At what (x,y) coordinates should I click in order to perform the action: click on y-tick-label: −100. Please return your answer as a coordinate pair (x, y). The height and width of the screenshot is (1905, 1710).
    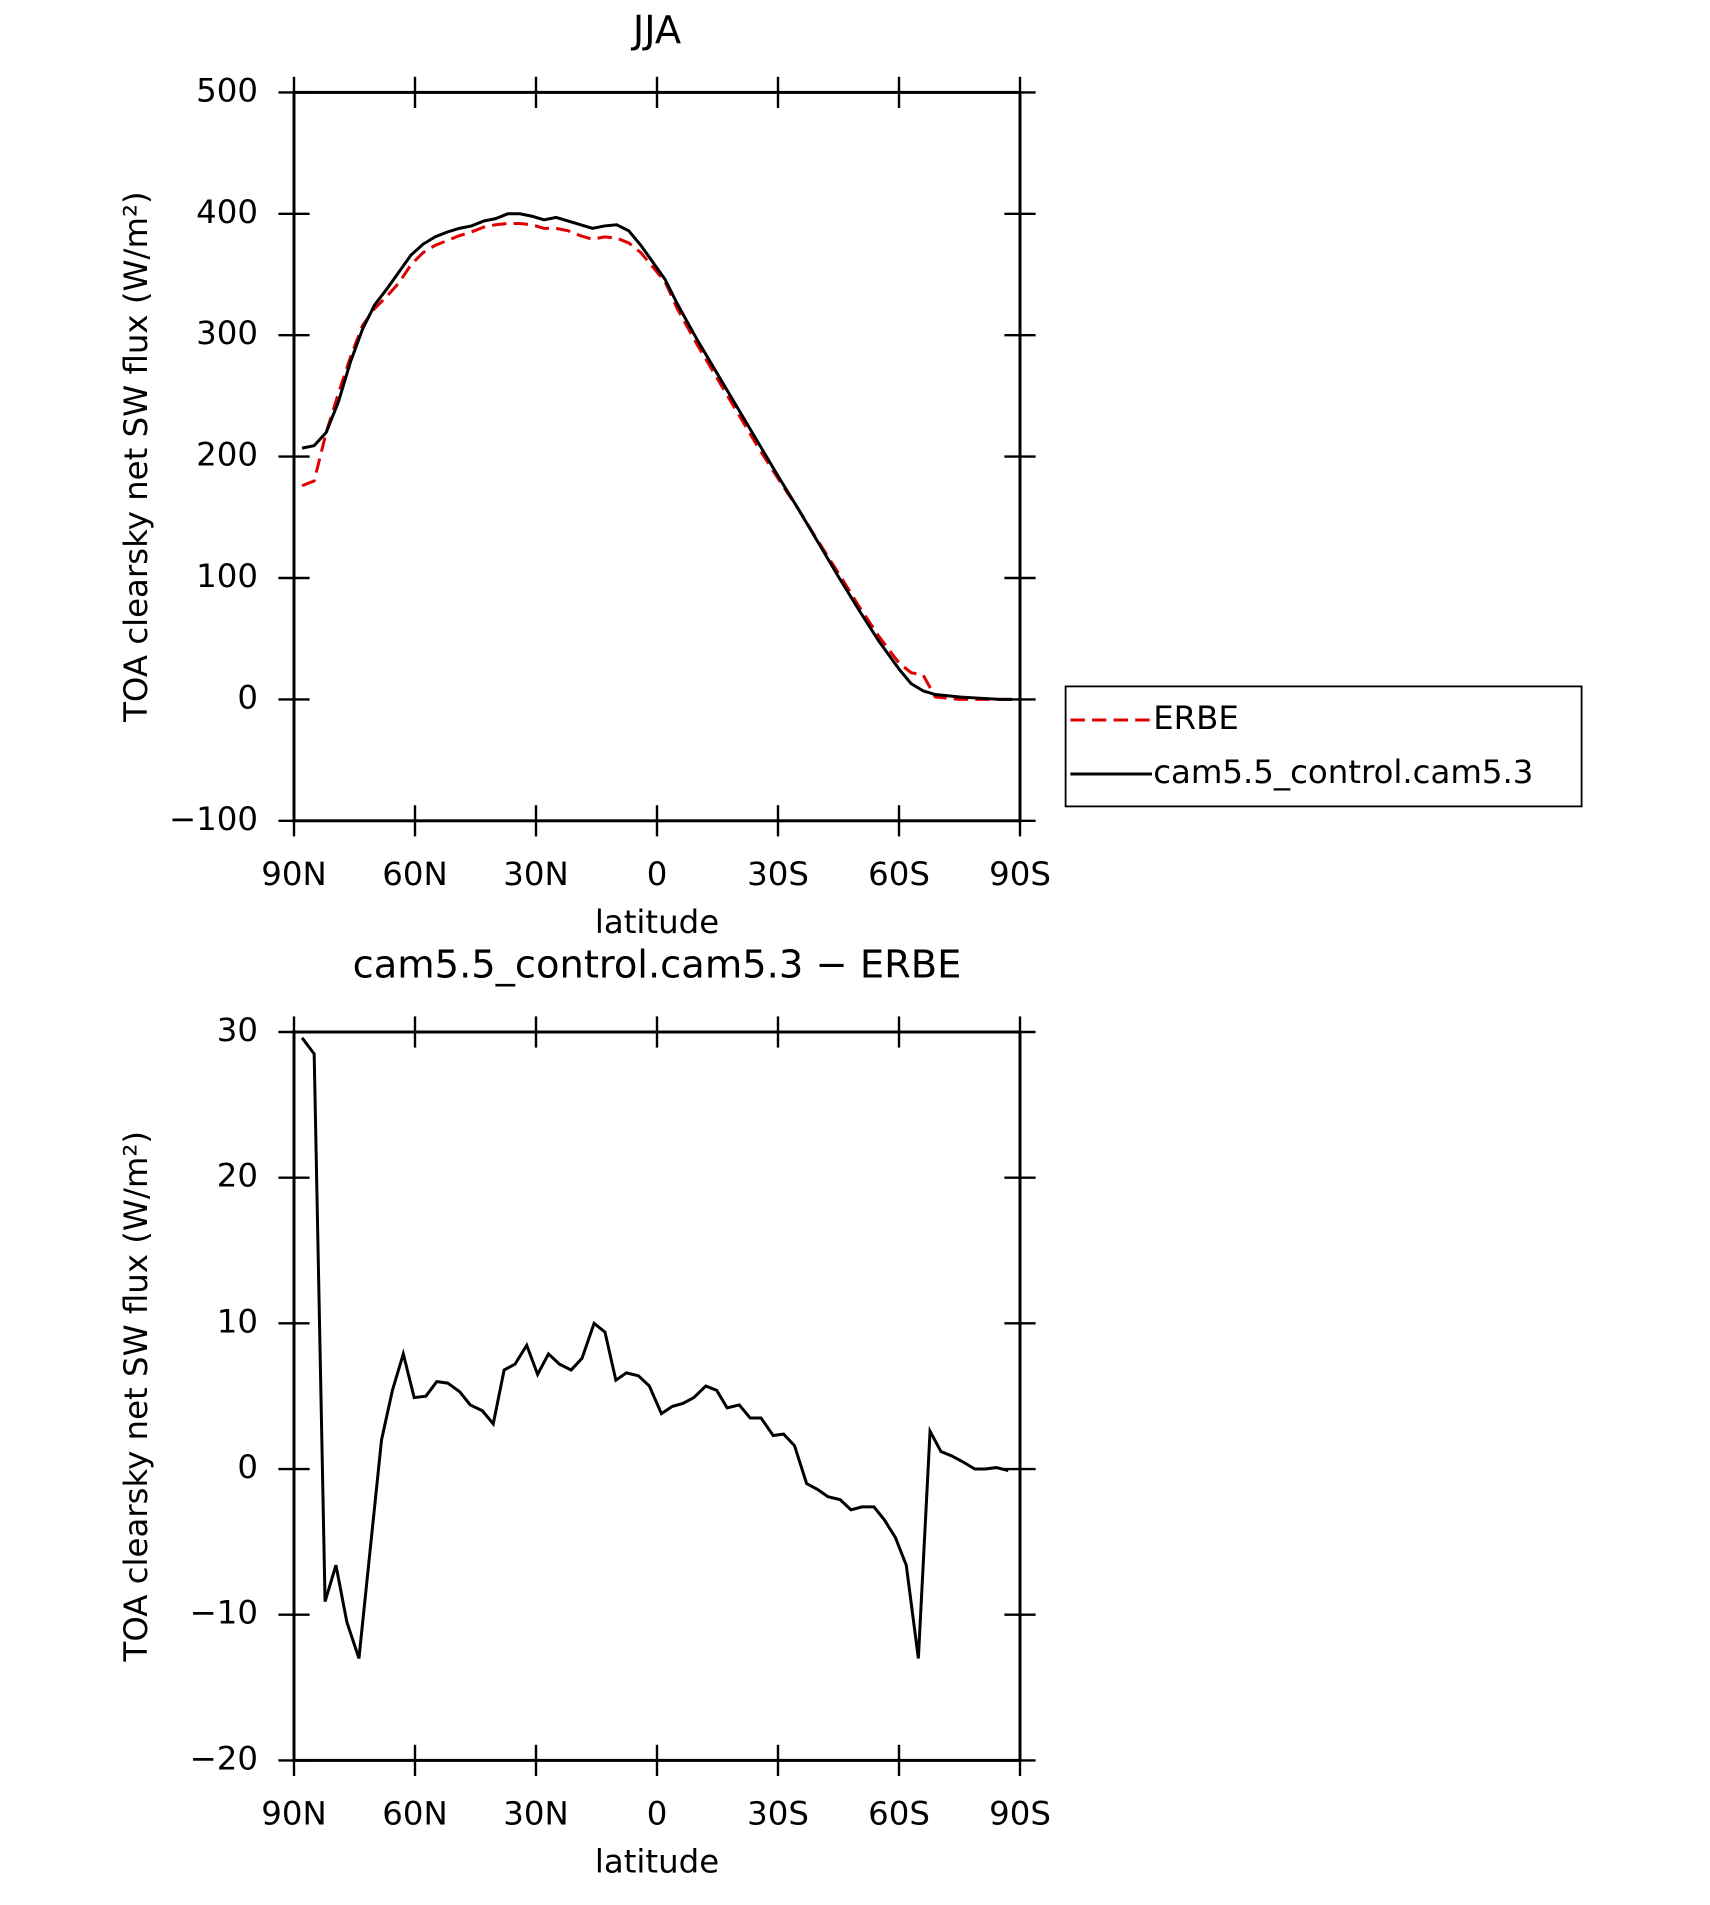
    Looking at the image, I should click on (213, 819).